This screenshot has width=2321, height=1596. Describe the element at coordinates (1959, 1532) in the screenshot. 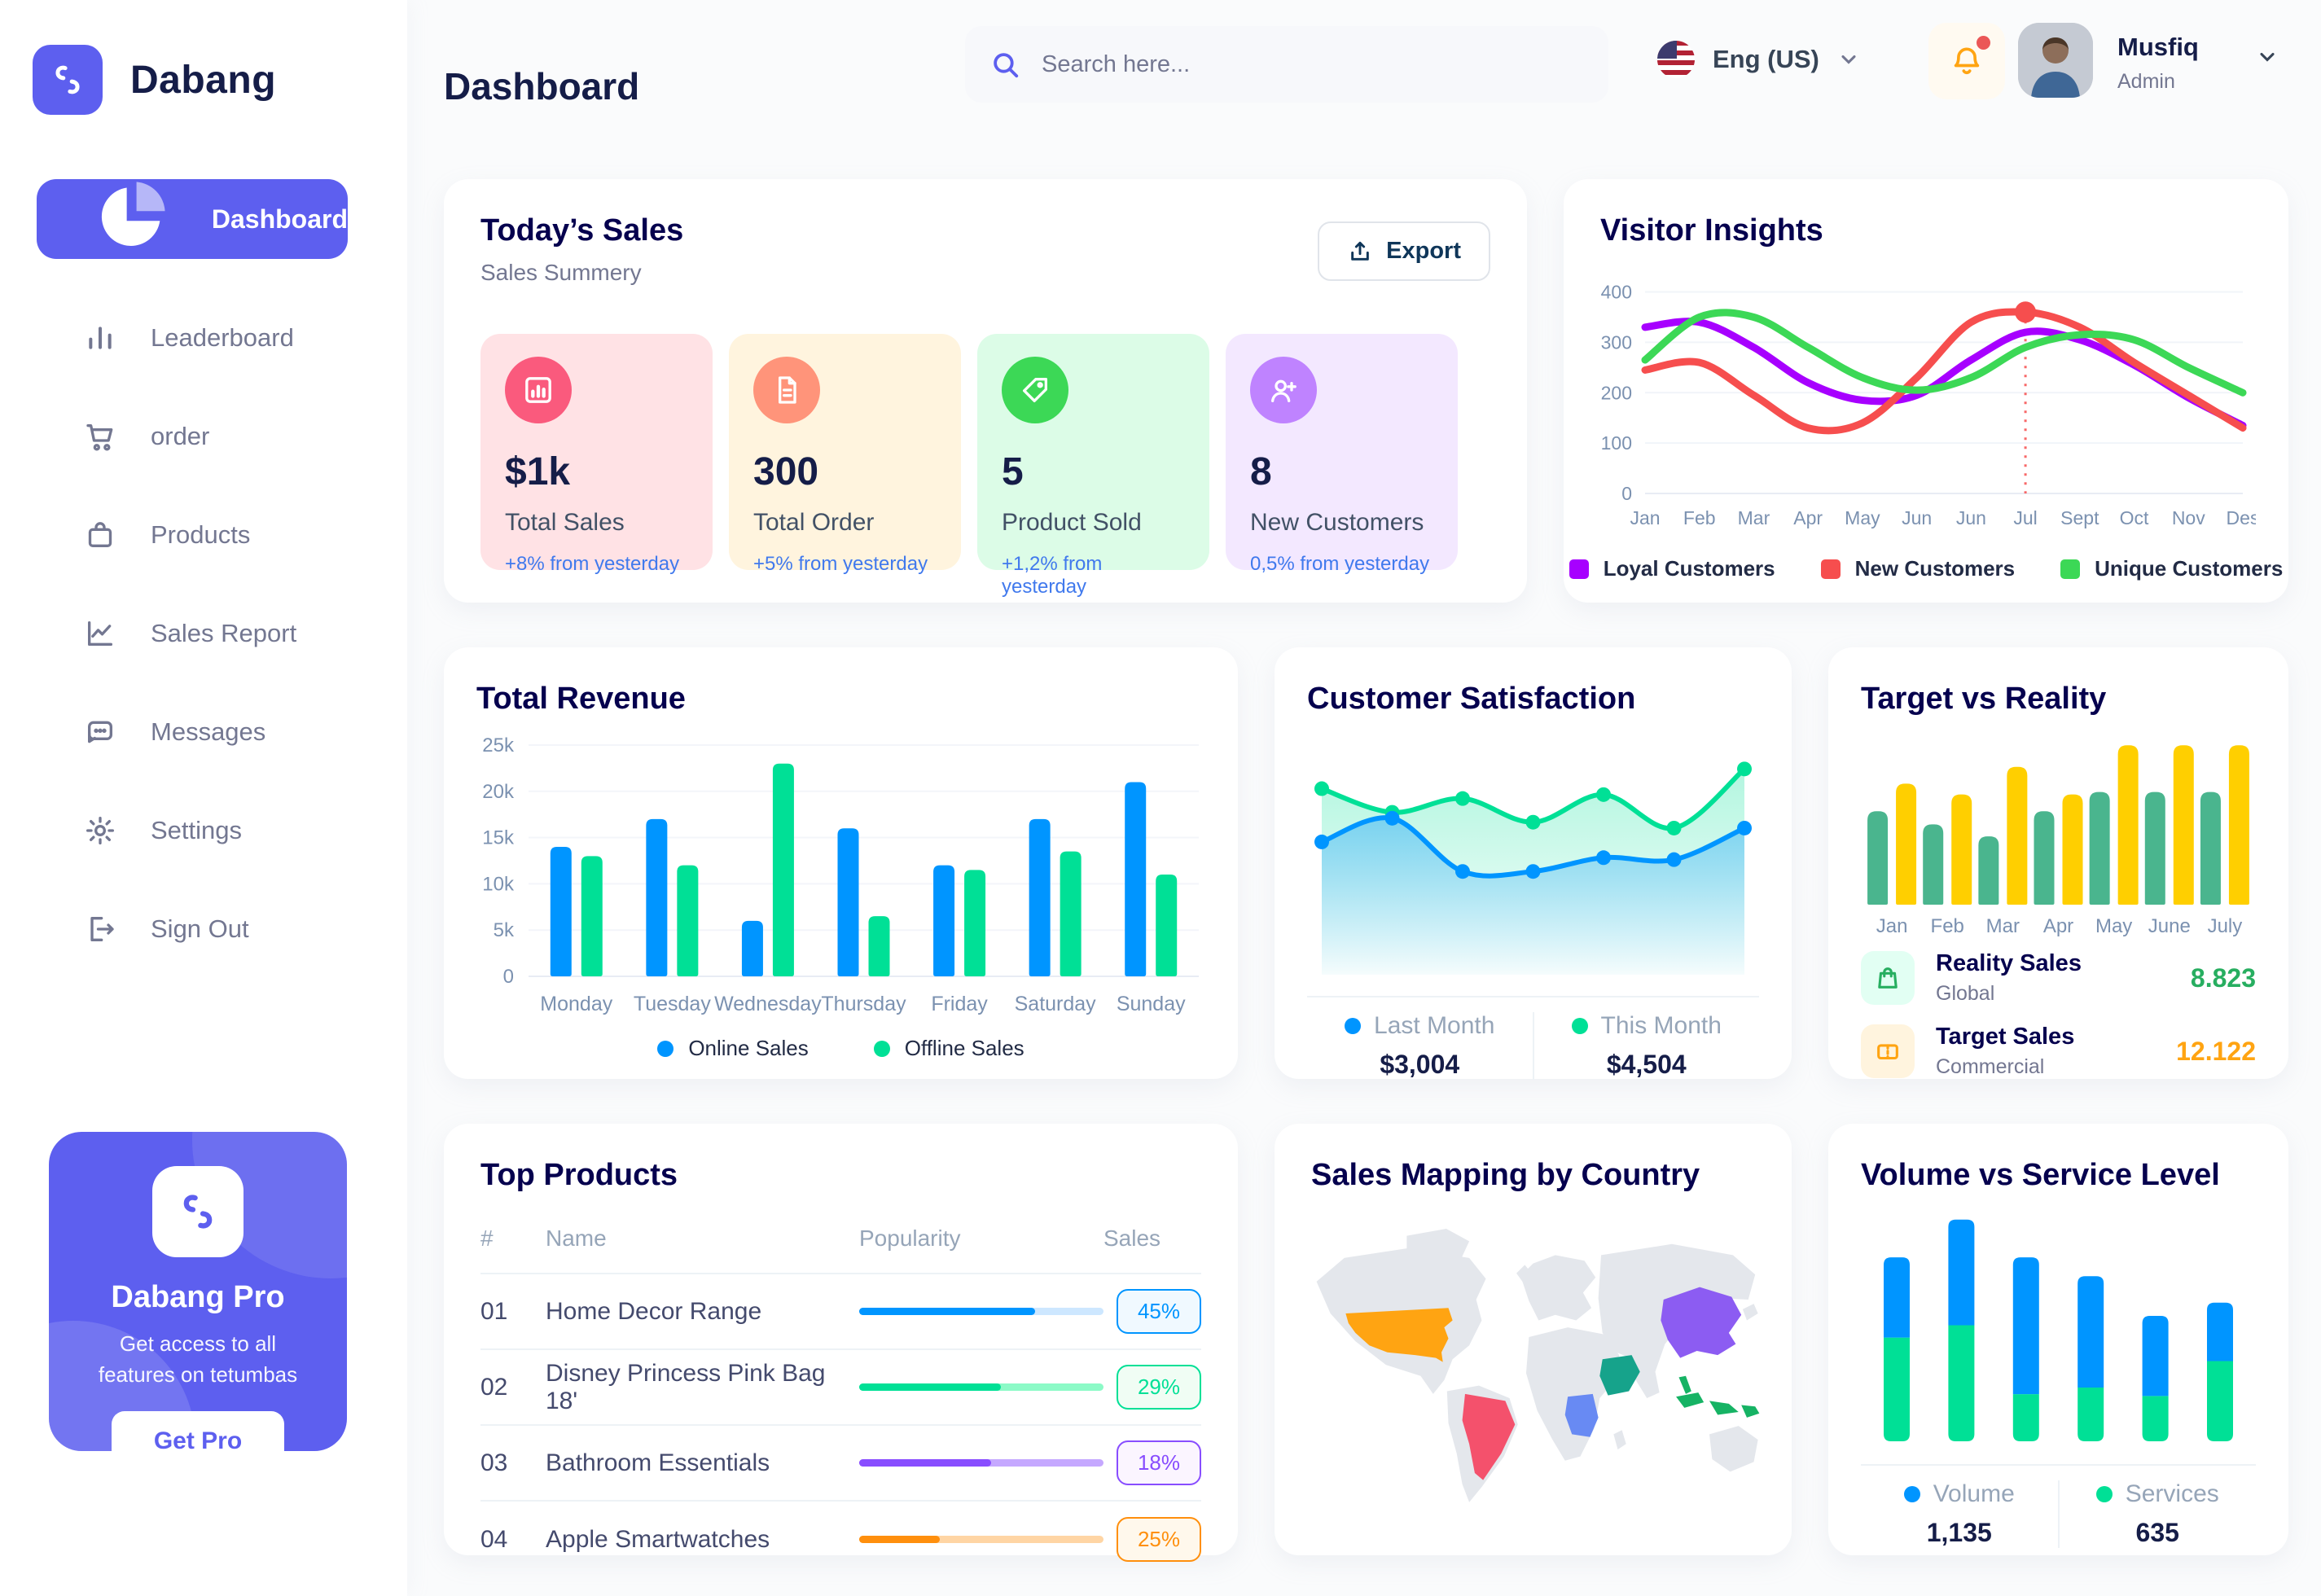

I see `volume-value: 1,135` at that location.